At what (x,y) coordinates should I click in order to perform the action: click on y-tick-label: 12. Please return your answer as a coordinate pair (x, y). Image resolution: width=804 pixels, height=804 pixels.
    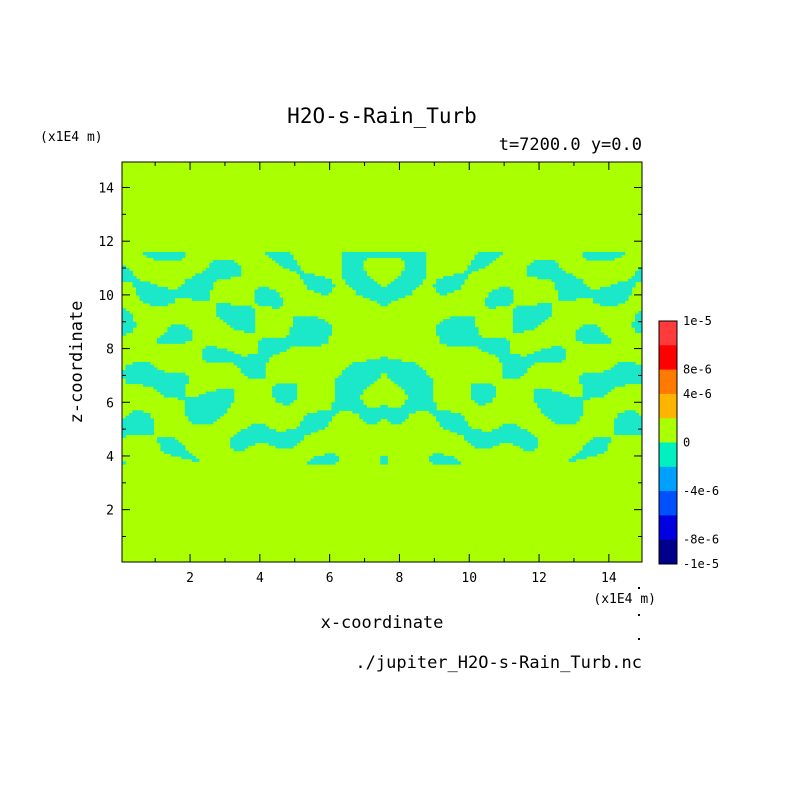
    Looking at the image, I should click on (106, 242).